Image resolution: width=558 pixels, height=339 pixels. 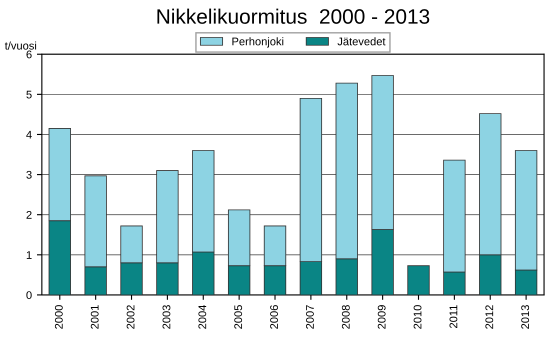 What do you see at coordinates (29, 255) in the screenshot?
I see `y-tick-label: 1` at bounding box center [29, 255].